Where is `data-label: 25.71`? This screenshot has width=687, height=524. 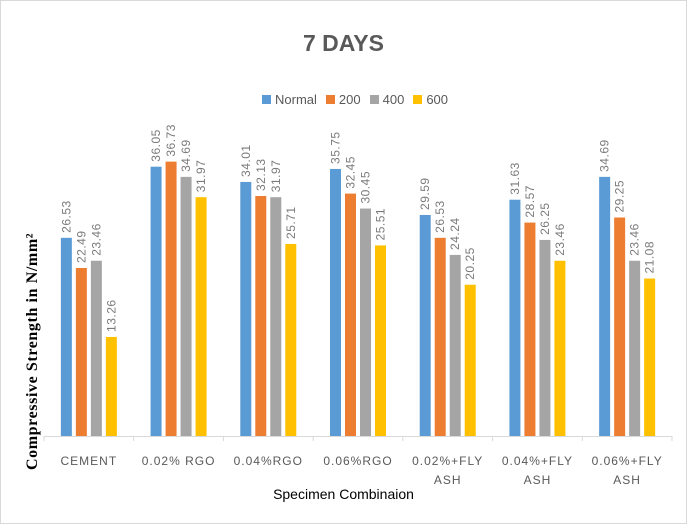 data-label: 25.71 is located at coordinates (291, 222).